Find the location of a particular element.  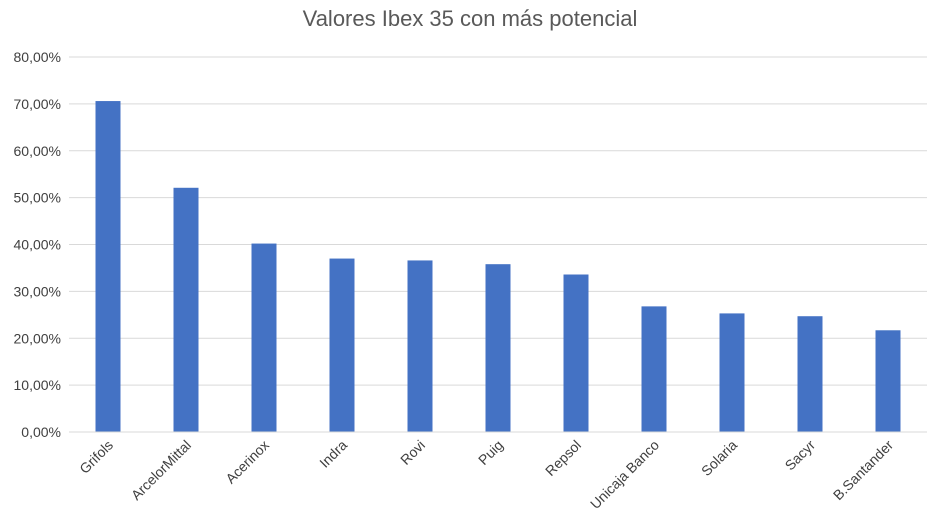

y-tick-label: 20,00% is located at coordinates (37, 338).